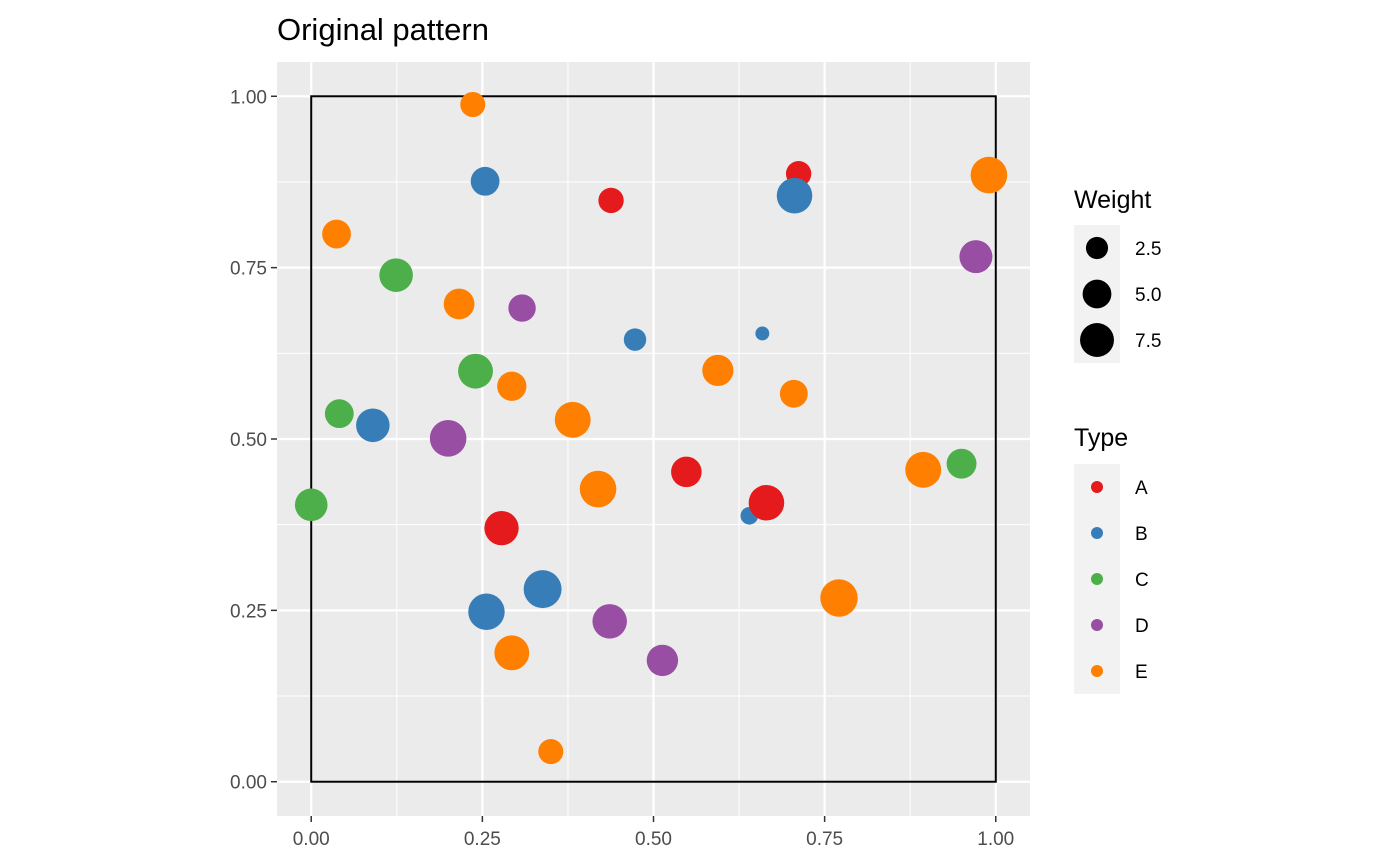  What do you see at coordinates (482, 839) in the screenshot?
I see `x-tick-label: 0.25` at bounding box center [482, 839].